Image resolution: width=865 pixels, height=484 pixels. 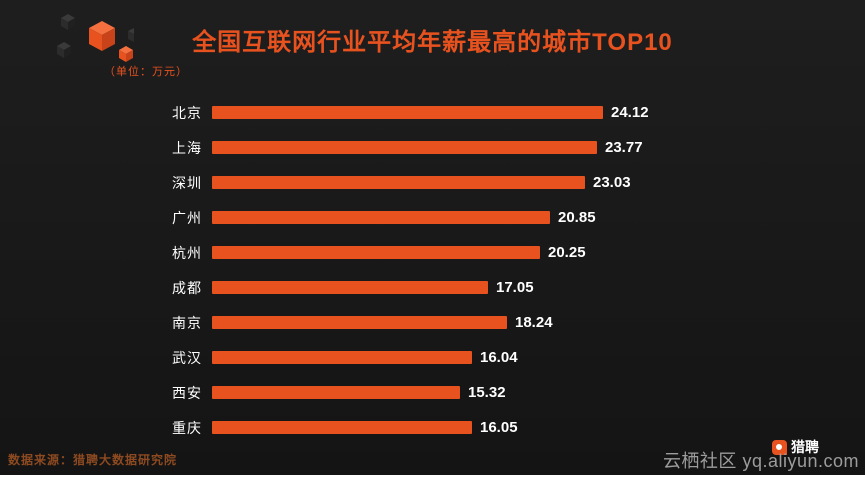 What do you see at coordinates (187, 112) in the screenshot?
I see `city-label: 北京` at bounding box center [187, 112].